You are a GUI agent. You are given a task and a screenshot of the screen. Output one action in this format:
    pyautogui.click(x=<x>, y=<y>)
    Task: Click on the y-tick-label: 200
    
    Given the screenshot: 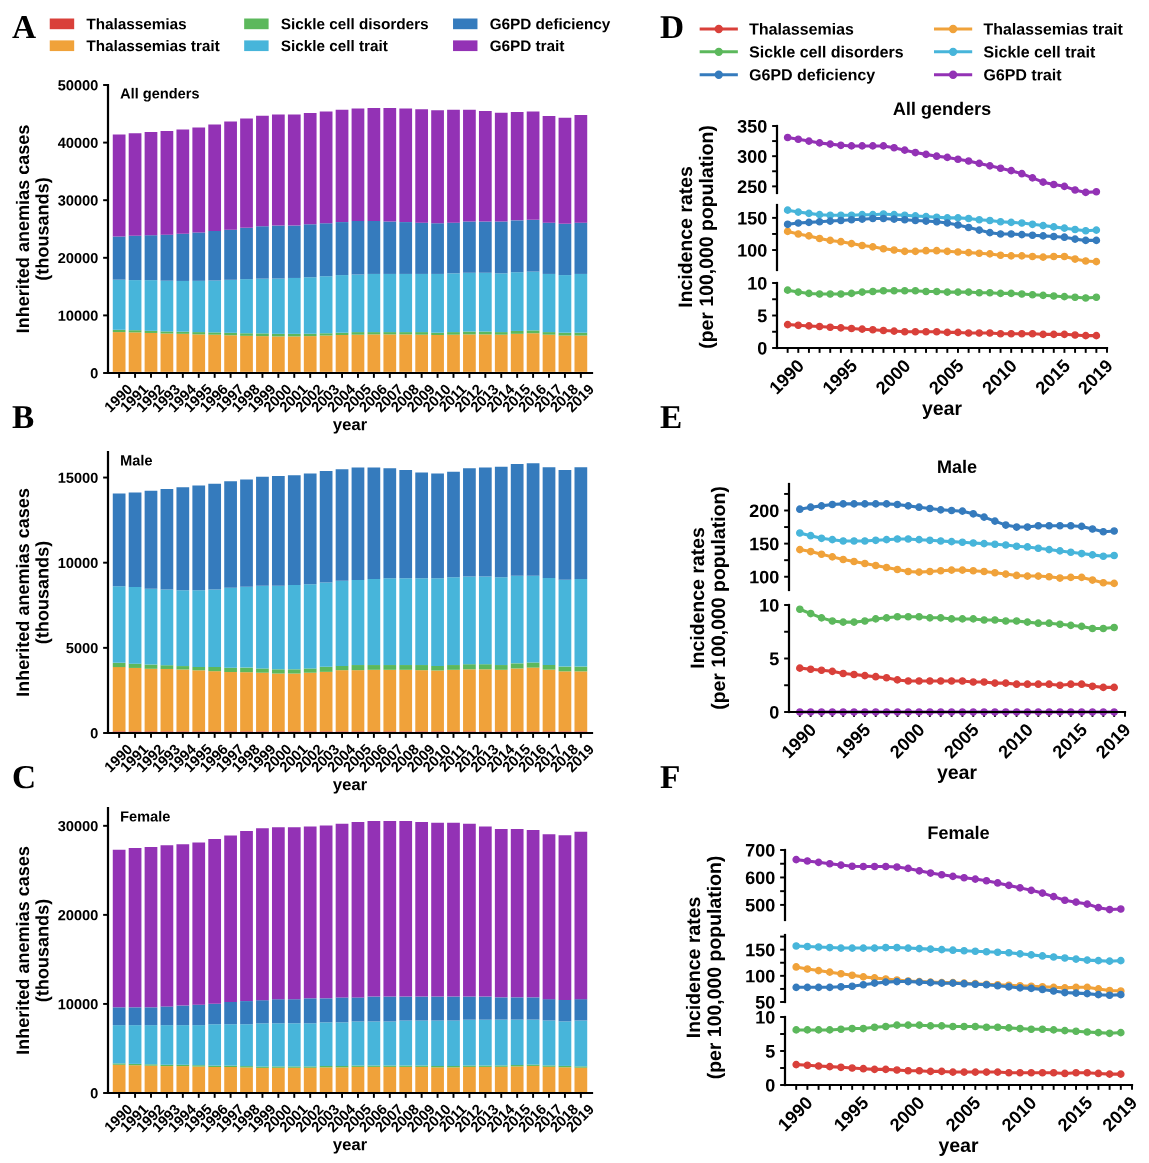 What is the action you would take?
    pyautogui.click(x=764, y=511)
    